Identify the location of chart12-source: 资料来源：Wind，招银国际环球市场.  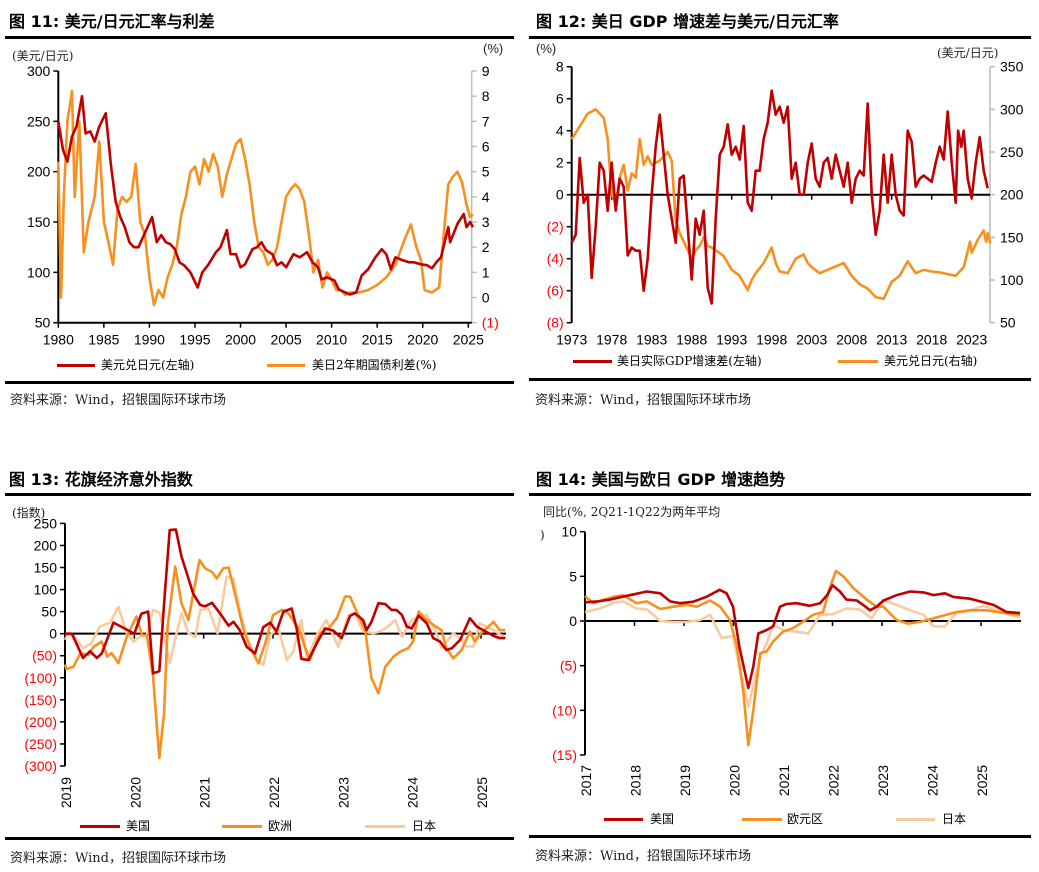
(643, 400).